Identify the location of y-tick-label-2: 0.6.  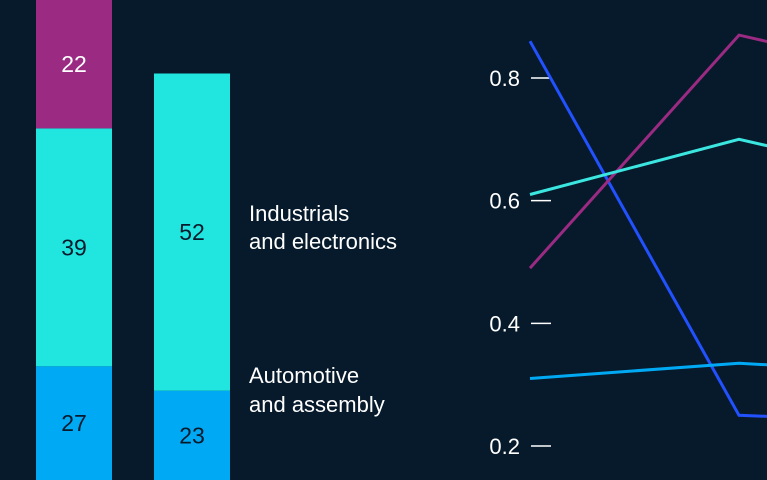
(504, 201).